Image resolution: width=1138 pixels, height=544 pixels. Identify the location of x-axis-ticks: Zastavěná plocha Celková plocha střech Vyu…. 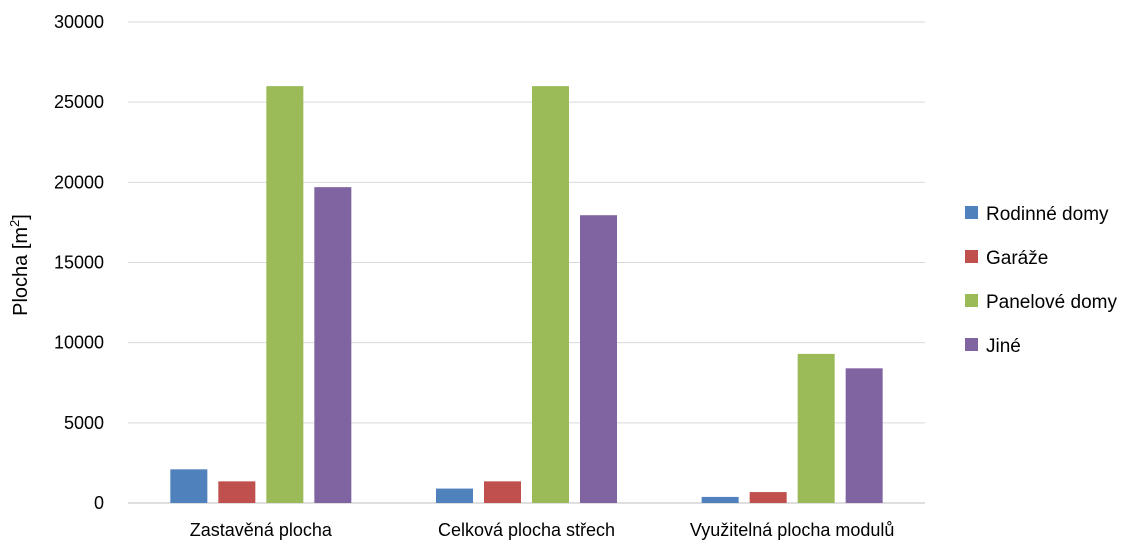
(542, 530).